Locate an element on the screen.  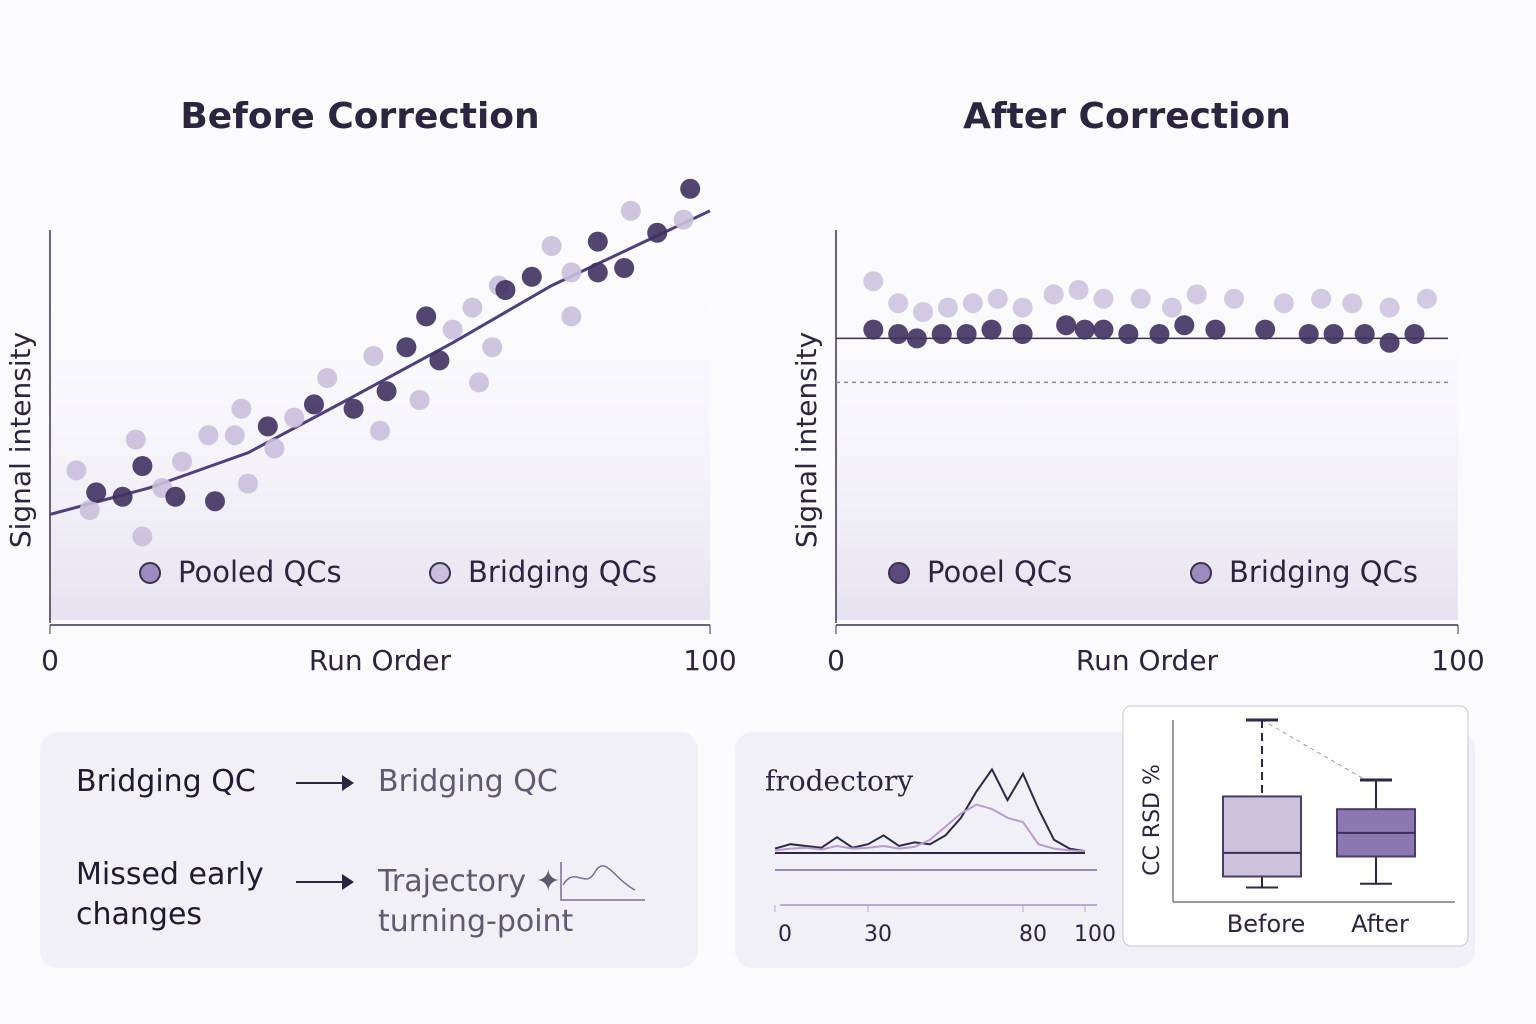
legend-label: Pooled QCs is located at coordinates (260, 572).